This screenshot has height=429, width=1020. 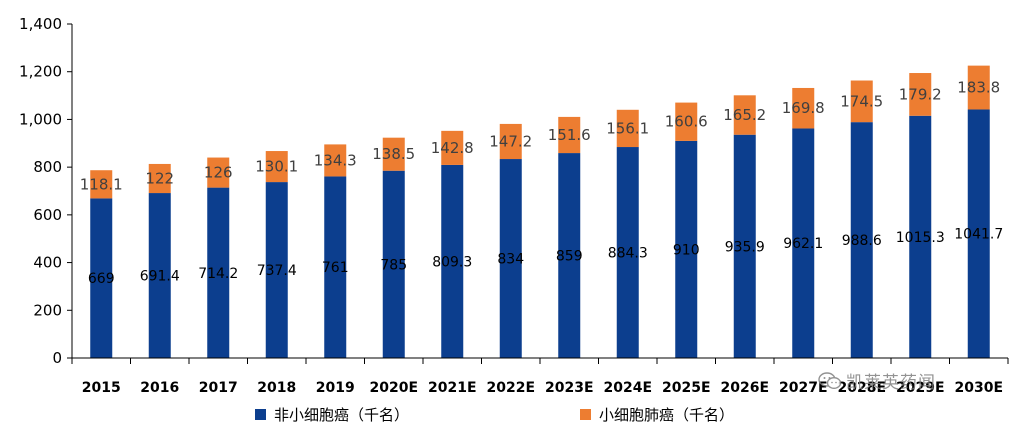 I want to click on y-tick-label: 800, so click(x=47, y=167).